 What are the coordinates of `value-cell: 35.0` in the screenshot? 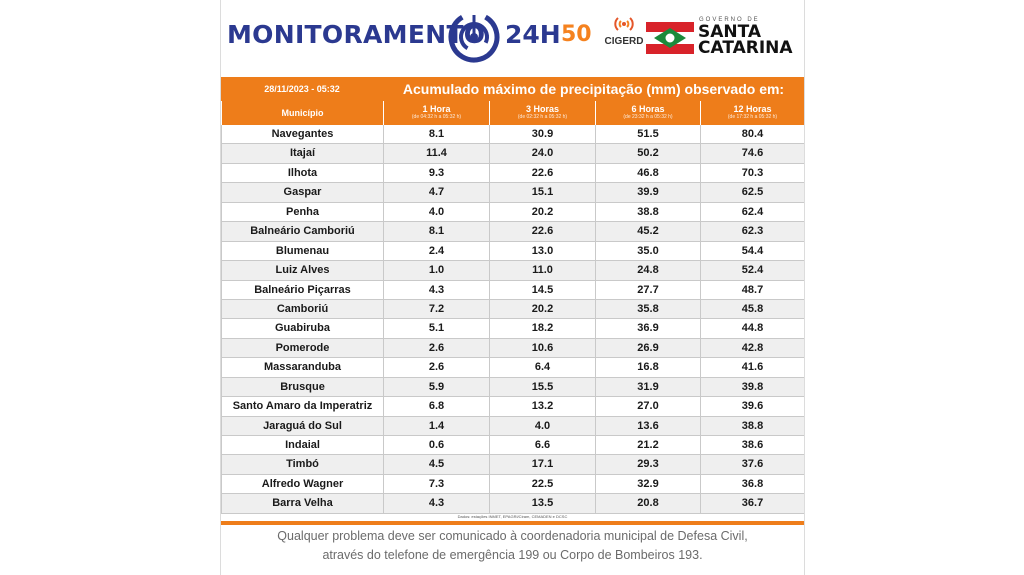 It's located at (647, 251).